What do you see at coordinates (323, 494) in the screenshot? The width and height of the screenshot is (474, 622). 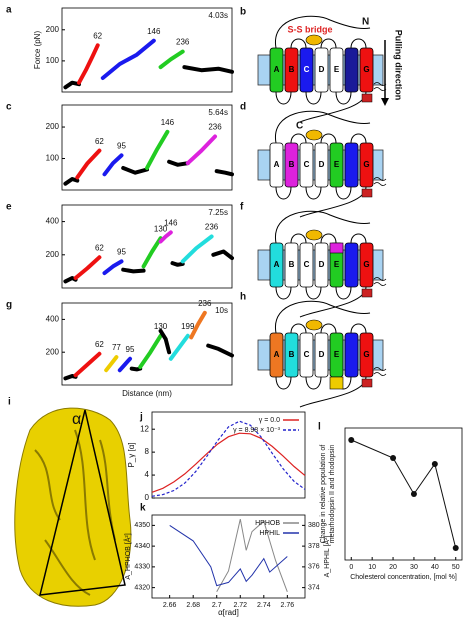 I see `y-axis-label: Change in relative population of` at bounding box center [323, 494].